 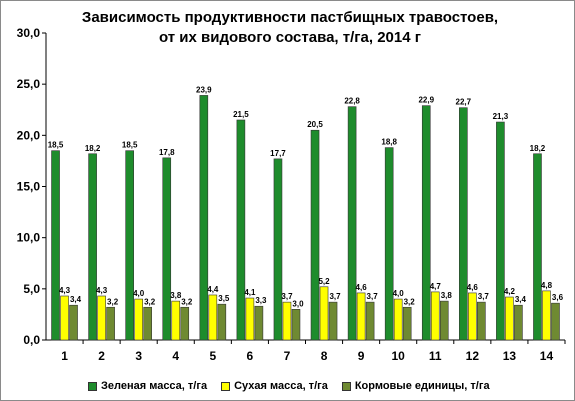 What do you see at coordinates (138, 356) in the screenshot?
I see `x-tick-label: 3` at bounding box center [138, 356].